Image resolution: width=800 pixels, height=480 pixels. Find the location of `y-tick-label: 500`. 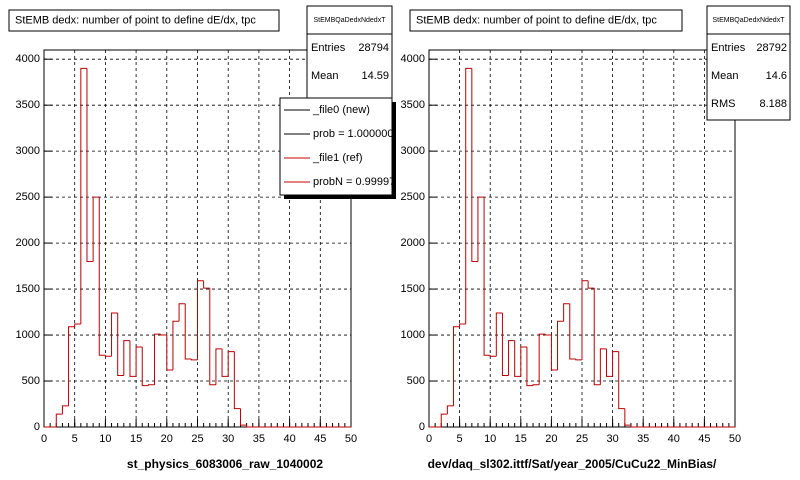

y-tick-label: 500 is located at coordinates (31, 381).